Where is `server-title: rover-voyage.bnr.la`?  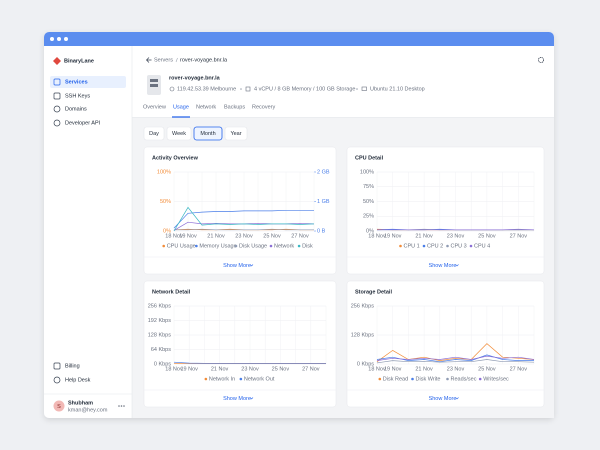
server-title: rover-voyage.bnr.la is located at coordinates (195, 78).